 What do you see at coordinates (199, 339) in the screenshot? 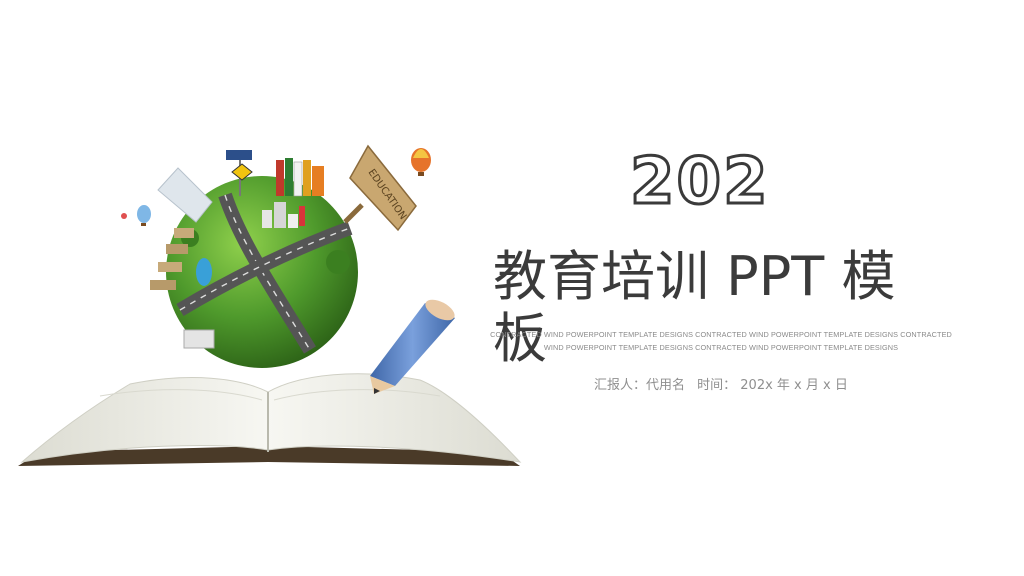
I see `small-house` at bounding box center [199, 339].